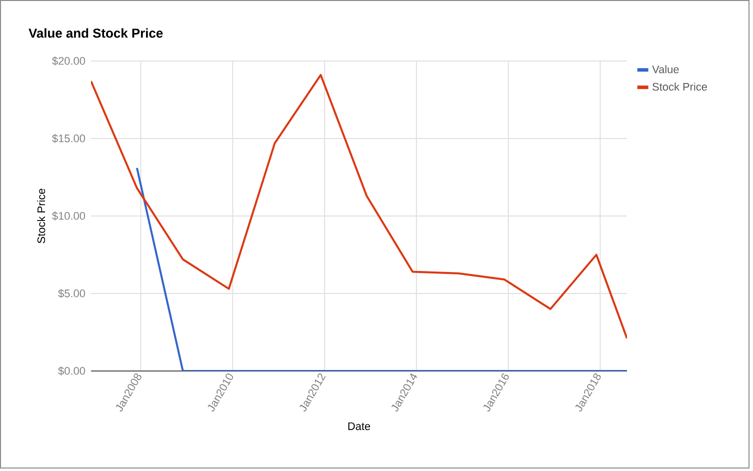 This screenshot has height=471, width=753. I want to click on y-tick-label: $20.00, so click(69, 61).